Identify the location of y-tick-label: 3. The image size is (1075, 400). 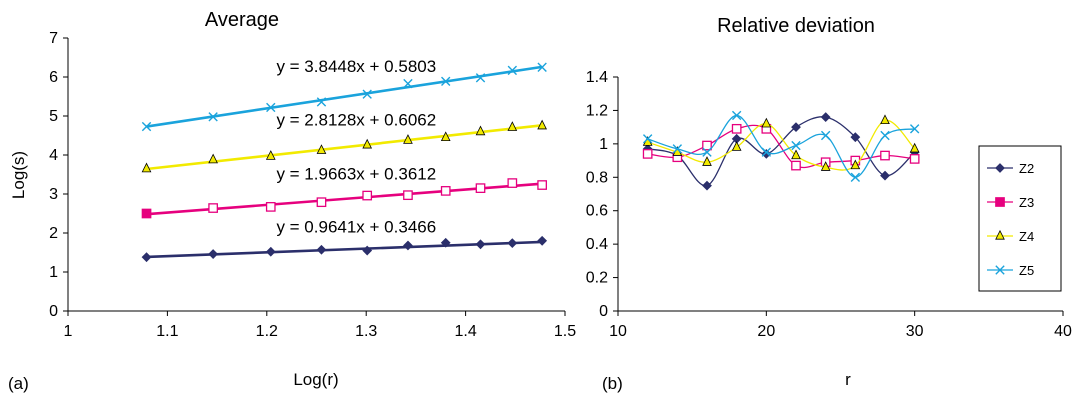
(53, 194).